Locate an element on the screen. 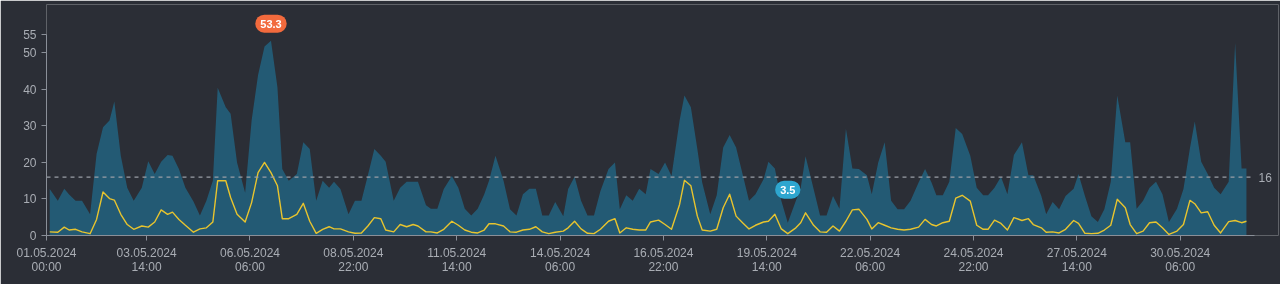  y-tick-label: 30 is located at coordinates (30, 126).